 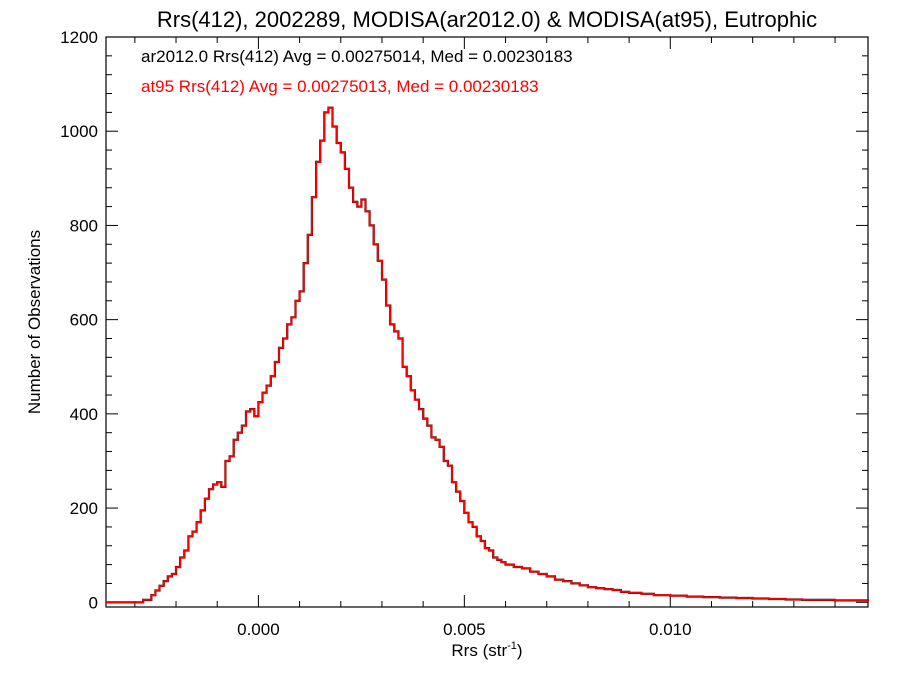 I want to click on x-axis-label-superscript: -1, so click(x=512, y=646).